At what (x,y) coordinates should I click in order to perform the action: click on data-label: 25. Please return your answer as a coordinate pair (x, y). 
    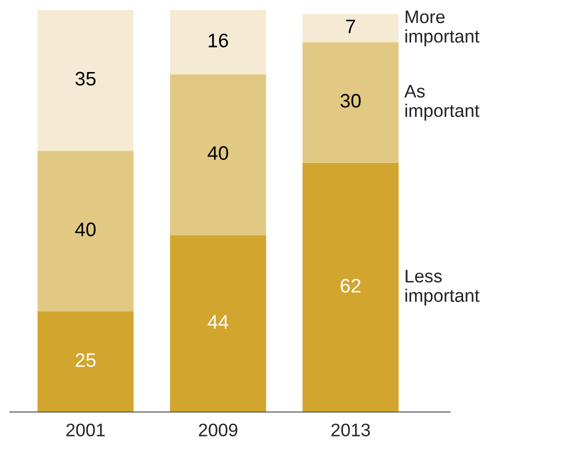
    Looking at the image, I should click on (86, 360).